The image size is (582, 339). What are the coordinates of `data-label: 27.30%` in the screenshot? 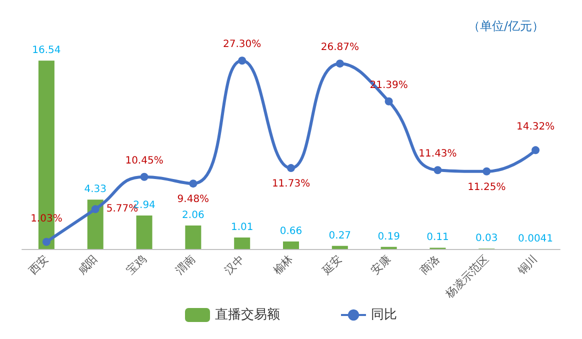 It's located at (242, 44).